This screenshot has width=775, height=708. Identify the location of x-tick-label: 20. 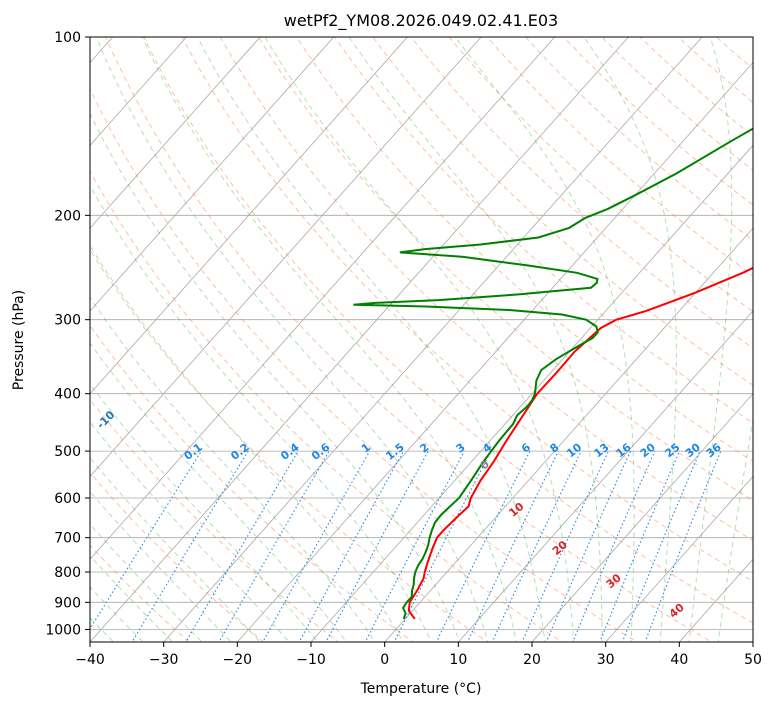
(532, 660).